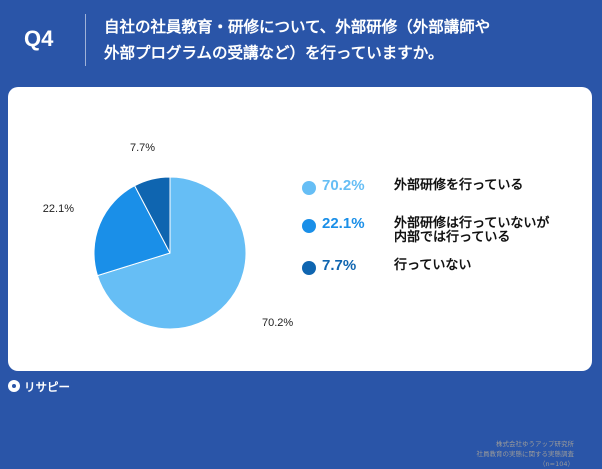 The height and width of the screenshot is (469, 602). What do you see at coordinates (14, 386) in the screenshot?
I see `risapy-logo-icon` at bounding box center [14, 386].